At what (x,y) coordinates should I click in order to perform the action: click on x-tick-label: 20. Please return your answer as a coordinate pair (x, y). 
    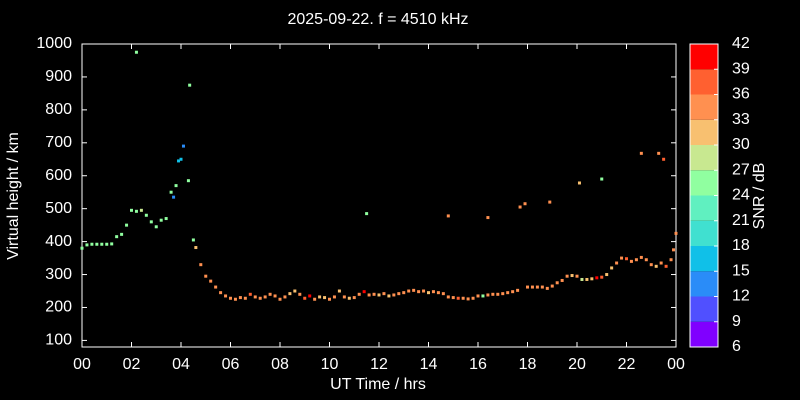
    Looking at the image, I should click on (577, 364).